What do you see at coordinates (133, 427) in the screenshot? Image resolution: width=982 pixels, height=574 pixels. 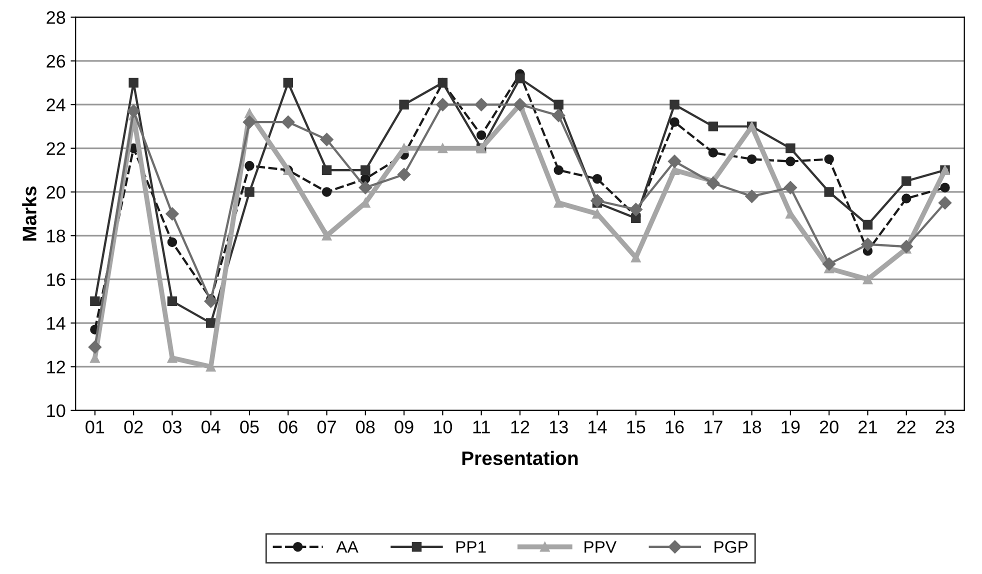 I see `x-tick-label: 02` at bounding box center [133, 427].